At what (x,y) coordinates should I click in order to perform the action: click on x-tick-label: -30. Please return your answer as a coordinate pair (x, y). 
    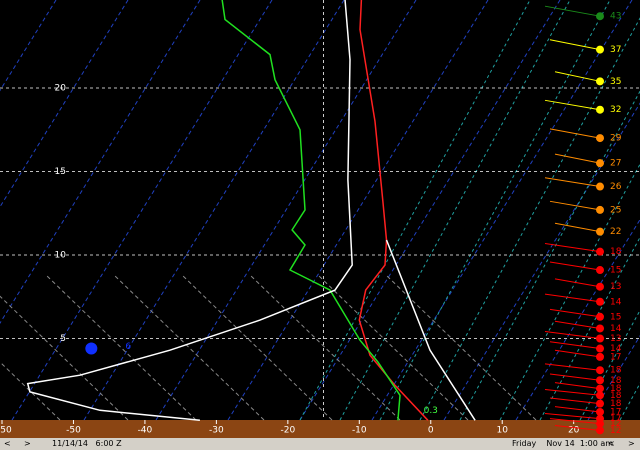
    Looking at the image, I should click on (216, 431).